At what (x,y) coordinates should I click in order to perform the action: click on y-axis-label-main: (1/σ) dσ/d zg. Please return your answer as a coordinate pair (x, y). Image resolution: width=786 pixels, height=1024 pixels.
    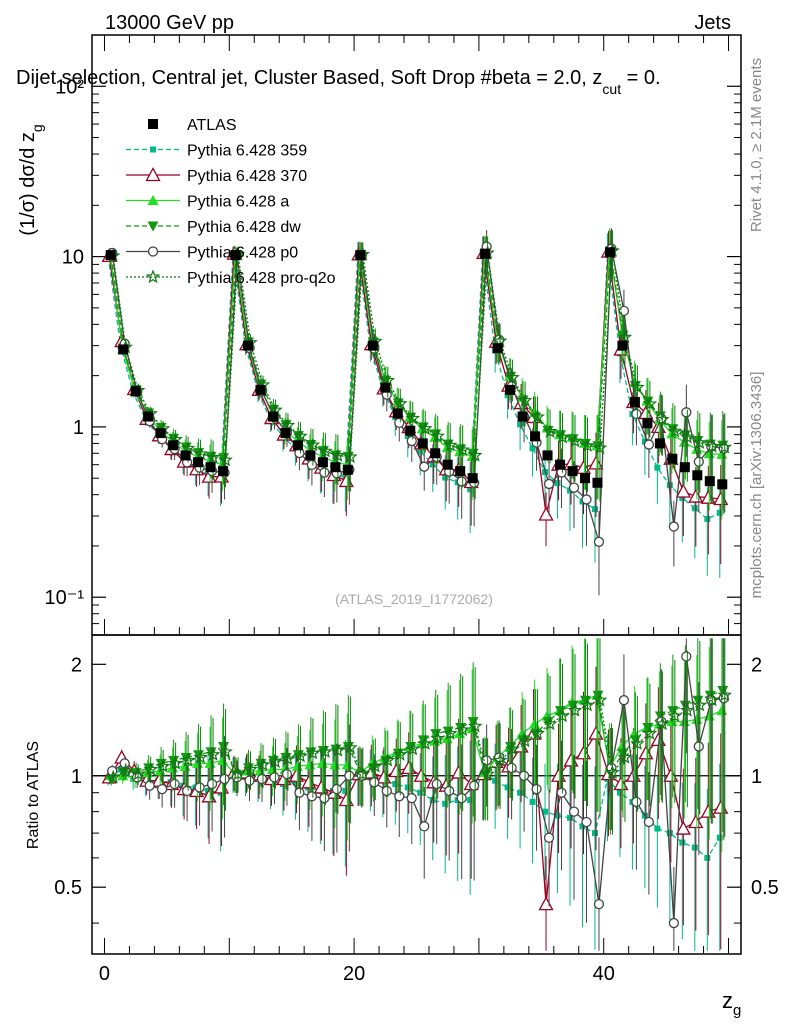
    Looking at the image, I should click on (31, 179).